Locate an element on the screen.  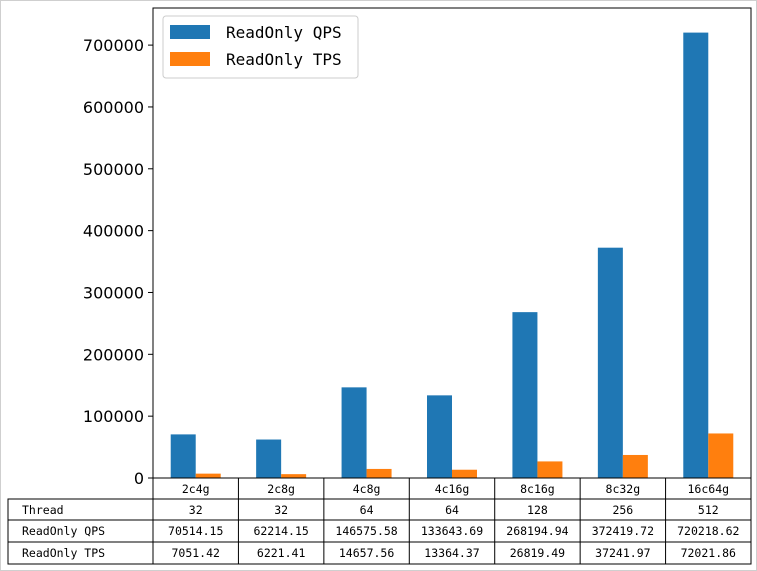
table-cell: 6221.41 is located at coordinates (281, 553).